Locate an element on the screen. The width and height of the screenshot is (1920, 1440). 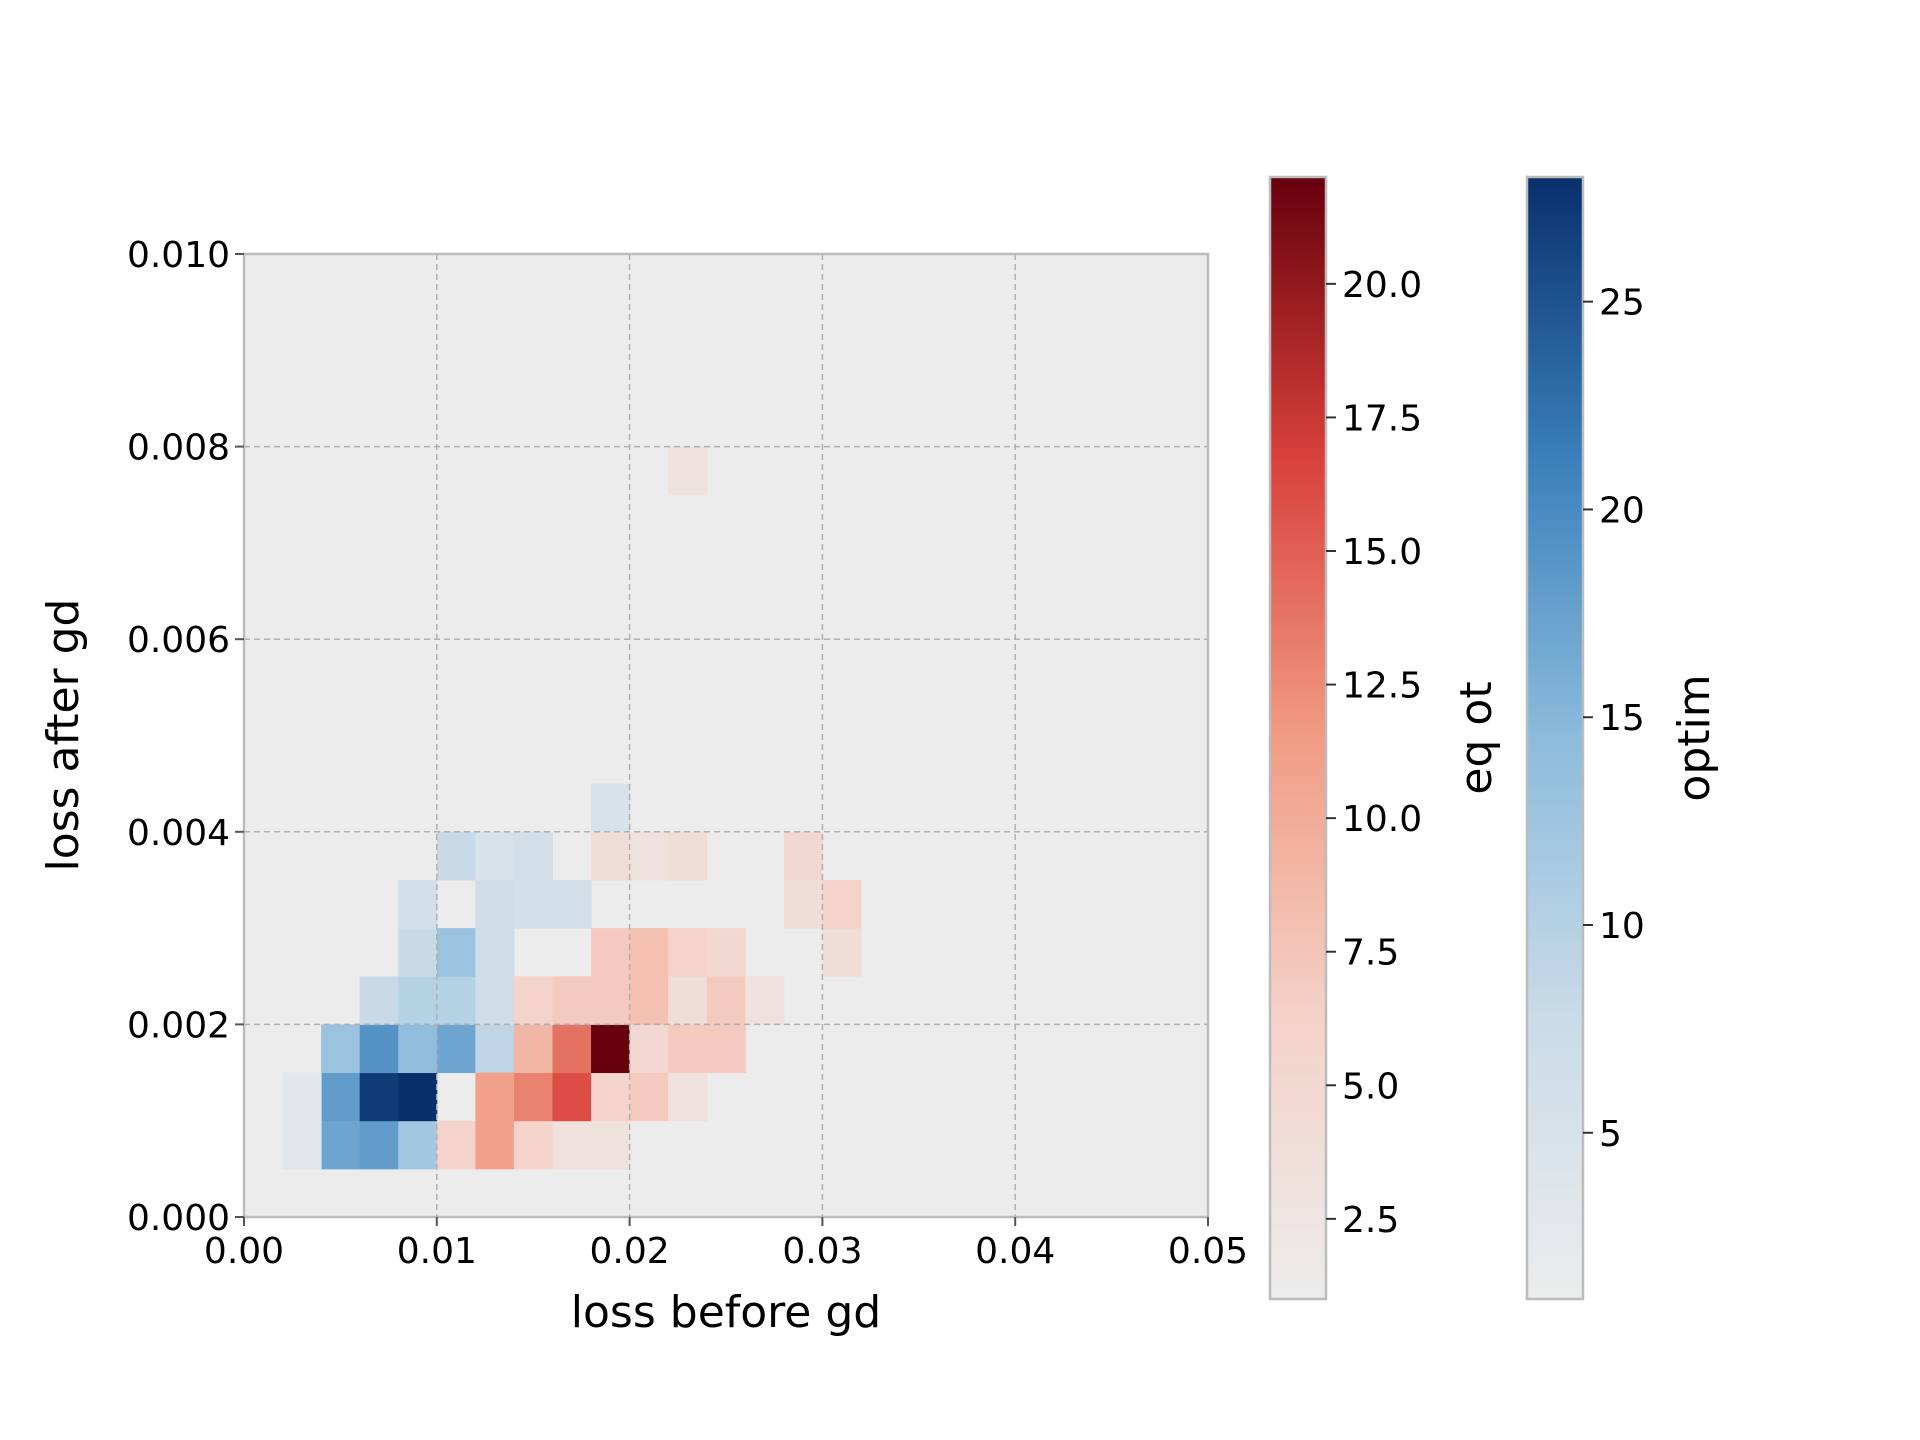
colorbar-eq-ot: 2.5 5.0 7.5 10.0 12.5 15.0 17.5 20.0 eq ot is located at coordinates (1385, 738).